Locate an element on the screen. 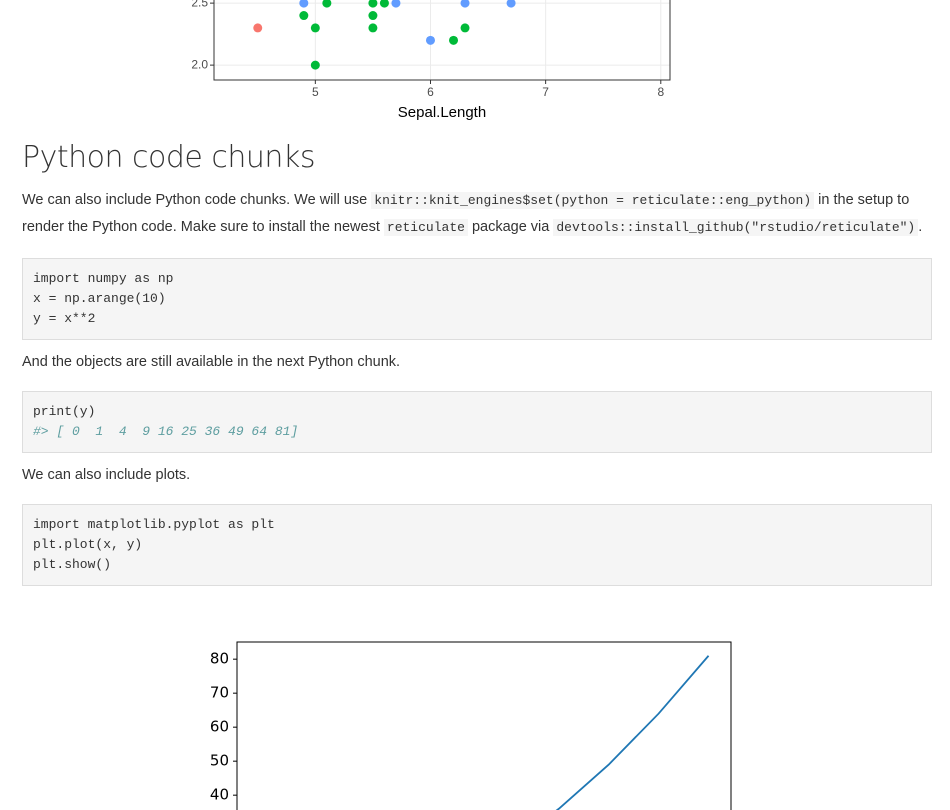 This screenshot has height=810, width=950. heading: Python code chunks is located at coordinates (168, 157).